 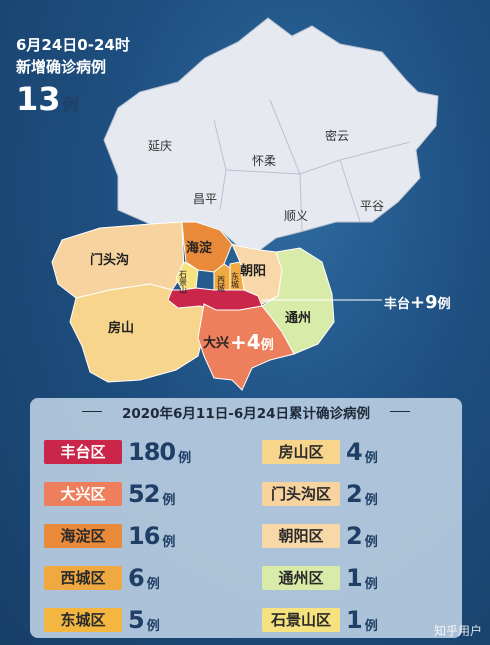 I want to click on case-row: 海淀区 16 例, so click(x=109, y=536).